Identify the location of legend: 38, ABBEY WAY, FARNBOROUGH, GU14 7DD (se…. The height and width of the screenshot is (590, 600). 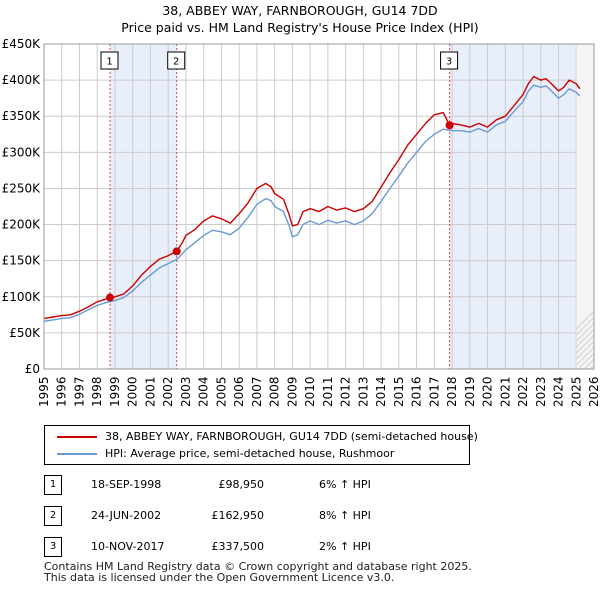
(261, 445).